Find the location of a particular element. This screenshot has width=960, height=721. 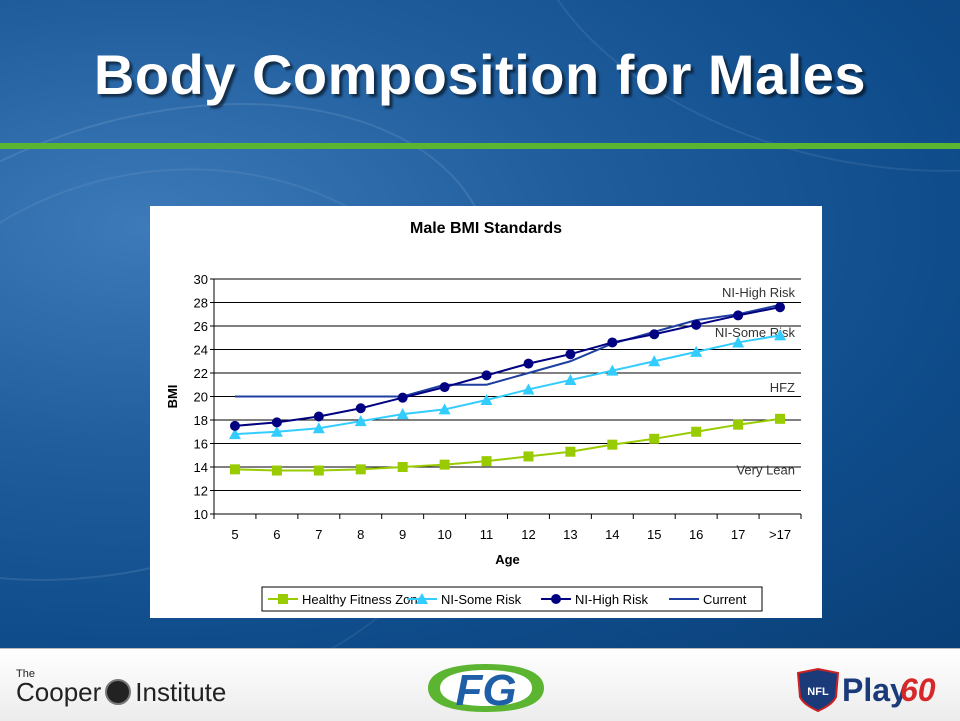

y-tick-label: 24 is located at coordinates (201, 350).